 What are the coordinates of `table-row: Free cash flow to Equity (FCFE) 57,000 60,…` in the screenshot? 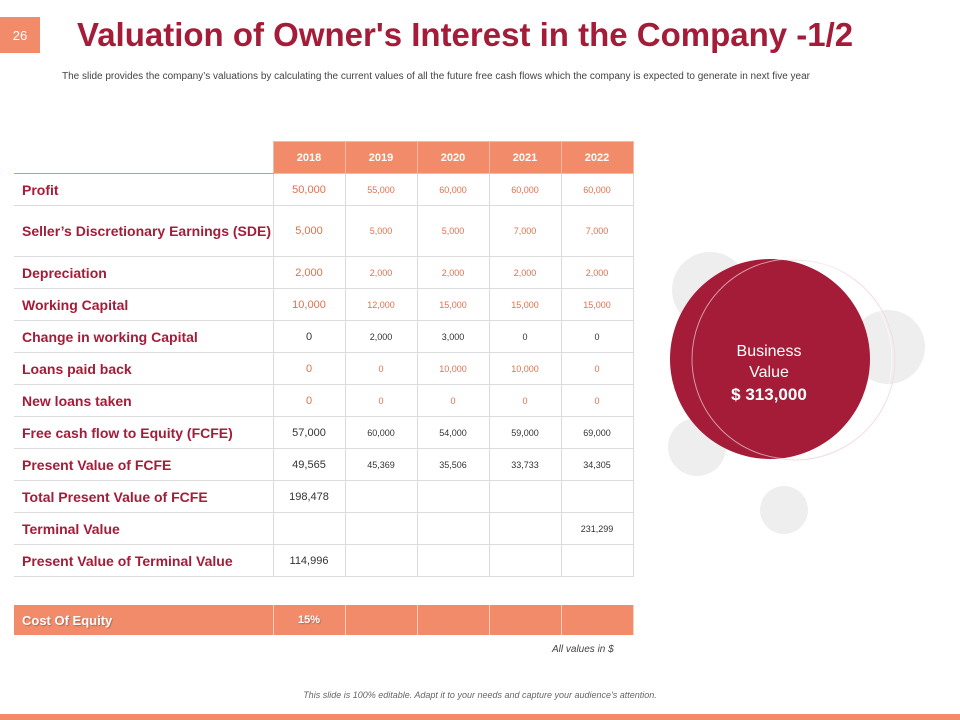 It's located at (324, 432).